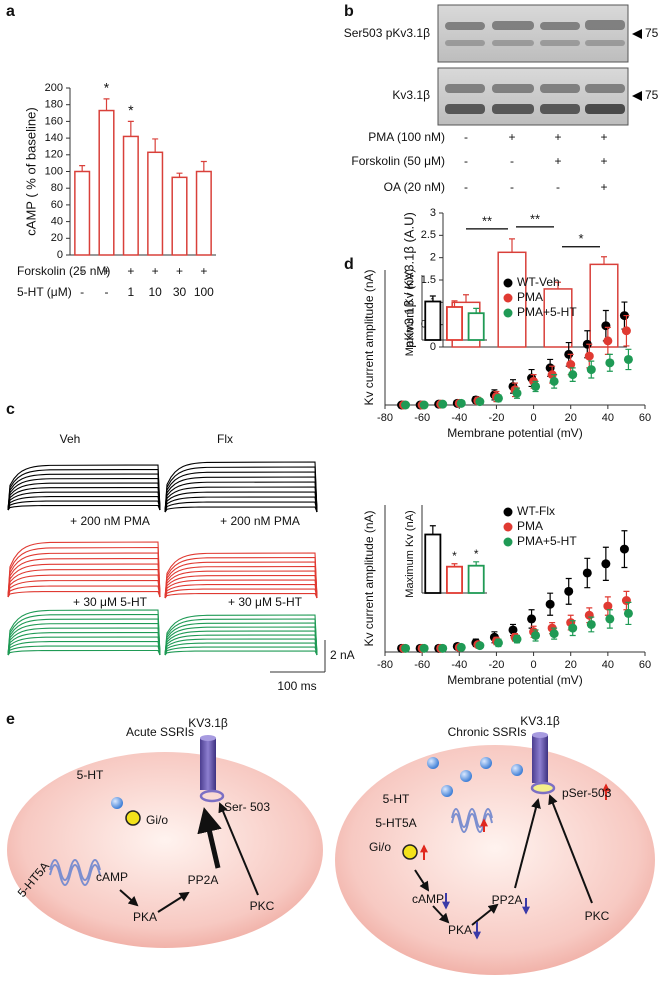  Describe the element at coordinates (54, 138) in the screenshot. I see `y-tick-label: 140` at that location.